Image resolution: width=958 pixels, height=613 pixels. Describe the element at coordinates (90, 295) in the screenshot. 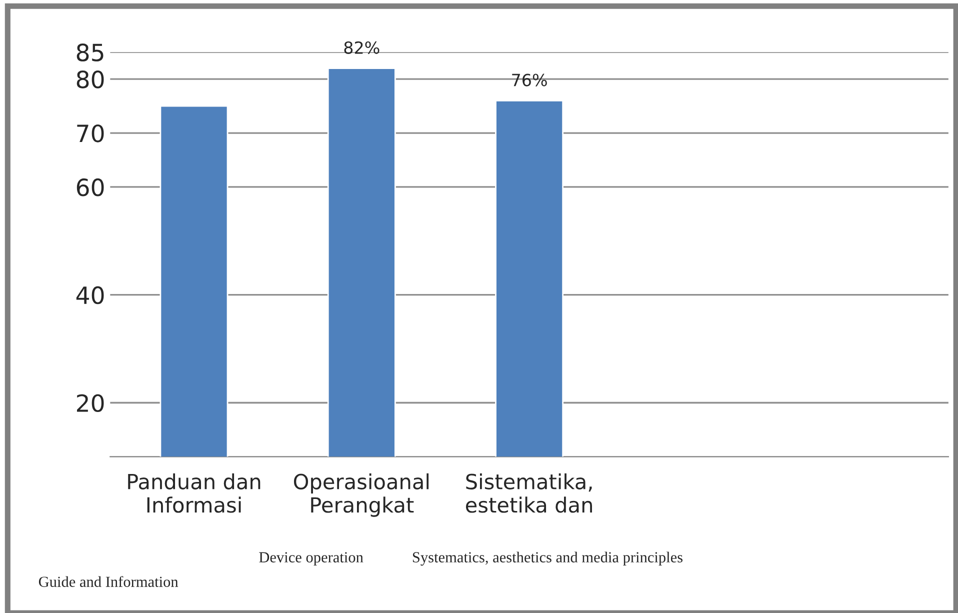

I see `y-tick-label: 40` at that location.